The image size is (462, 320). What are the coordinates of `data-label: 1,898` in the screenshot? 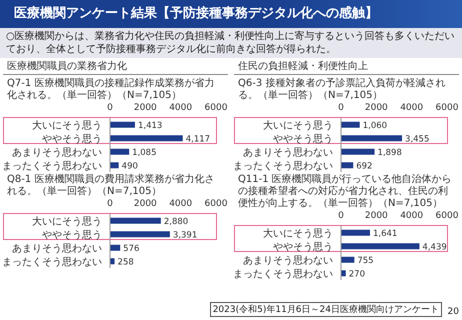 It's located at (390, 153).